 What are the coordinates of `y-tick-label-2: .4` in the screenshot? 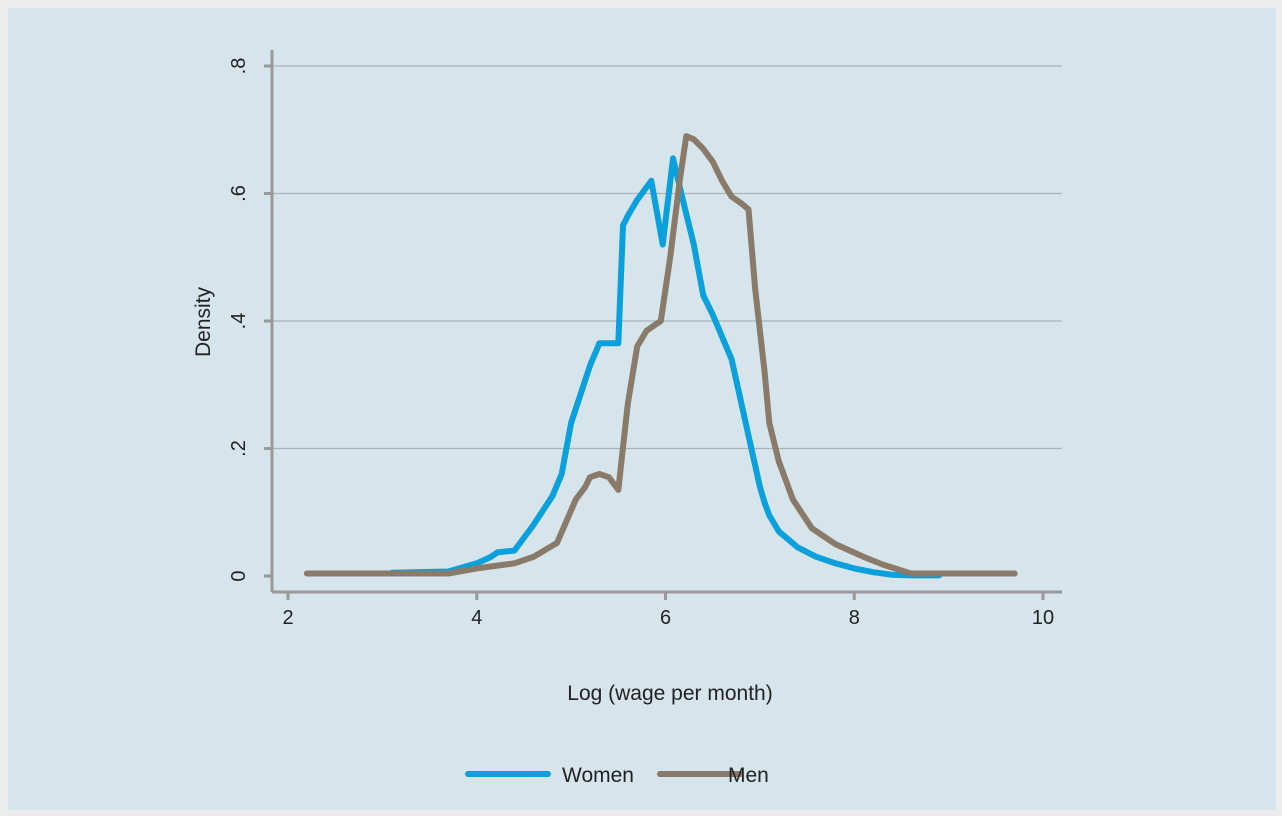 It's located at (239, 321).